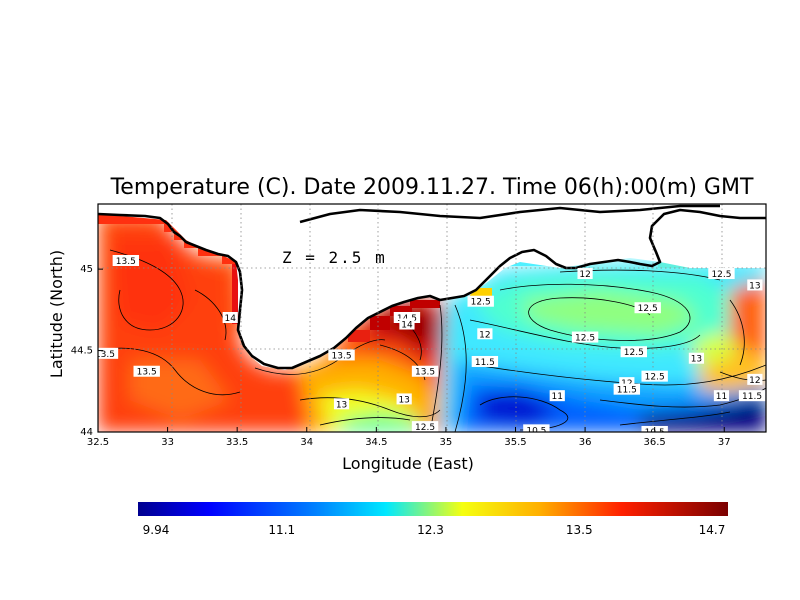 The width and height of the screenshot is (800, 600). I want to click on y-tick-label: 45, so click(86, 269).